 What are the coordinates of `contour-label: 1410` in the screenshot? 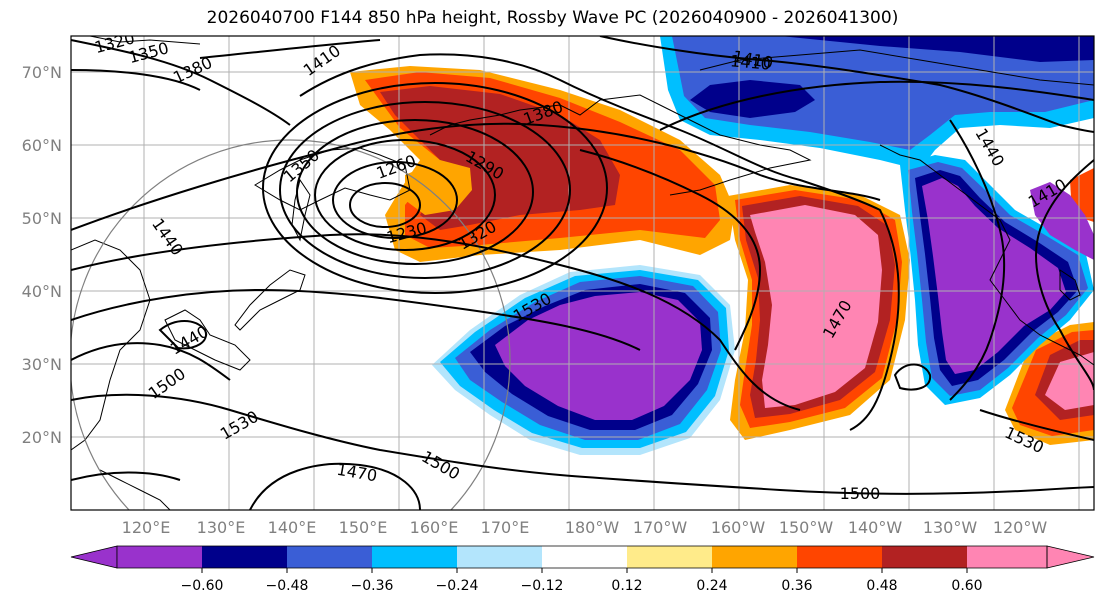 It's located at (750, 62).